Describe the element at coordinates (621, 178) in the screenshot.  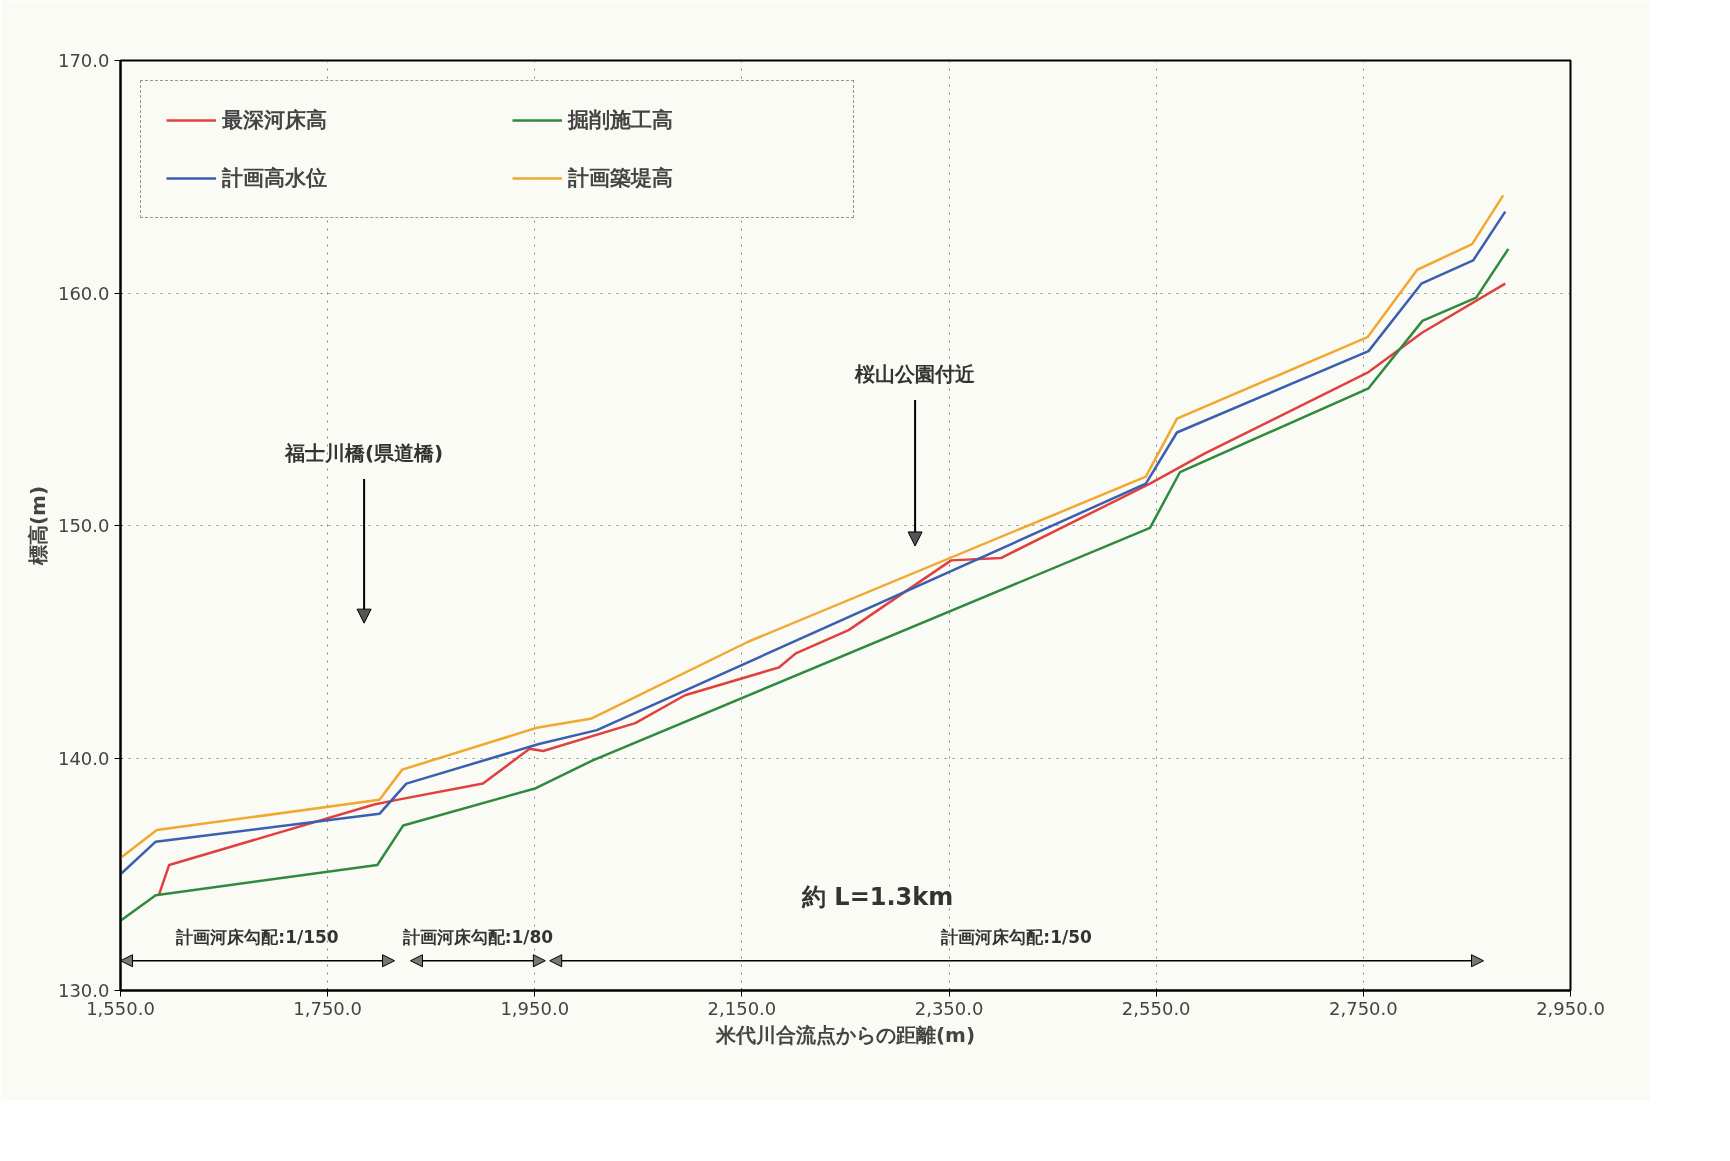
I see `legend-label: 計画築堤高` at that location.